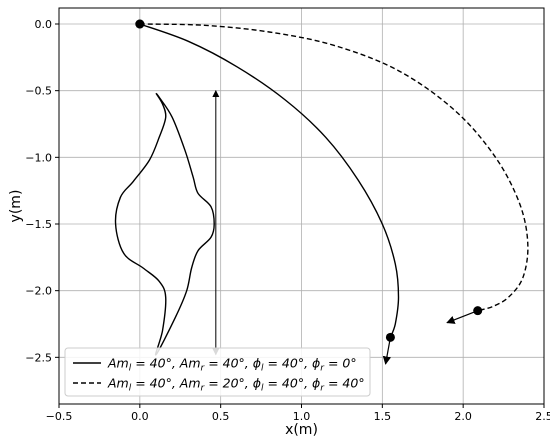 This screenshot has width=550, height=442. I want to click on x-tick-label: −0.5, so click(59, 416).